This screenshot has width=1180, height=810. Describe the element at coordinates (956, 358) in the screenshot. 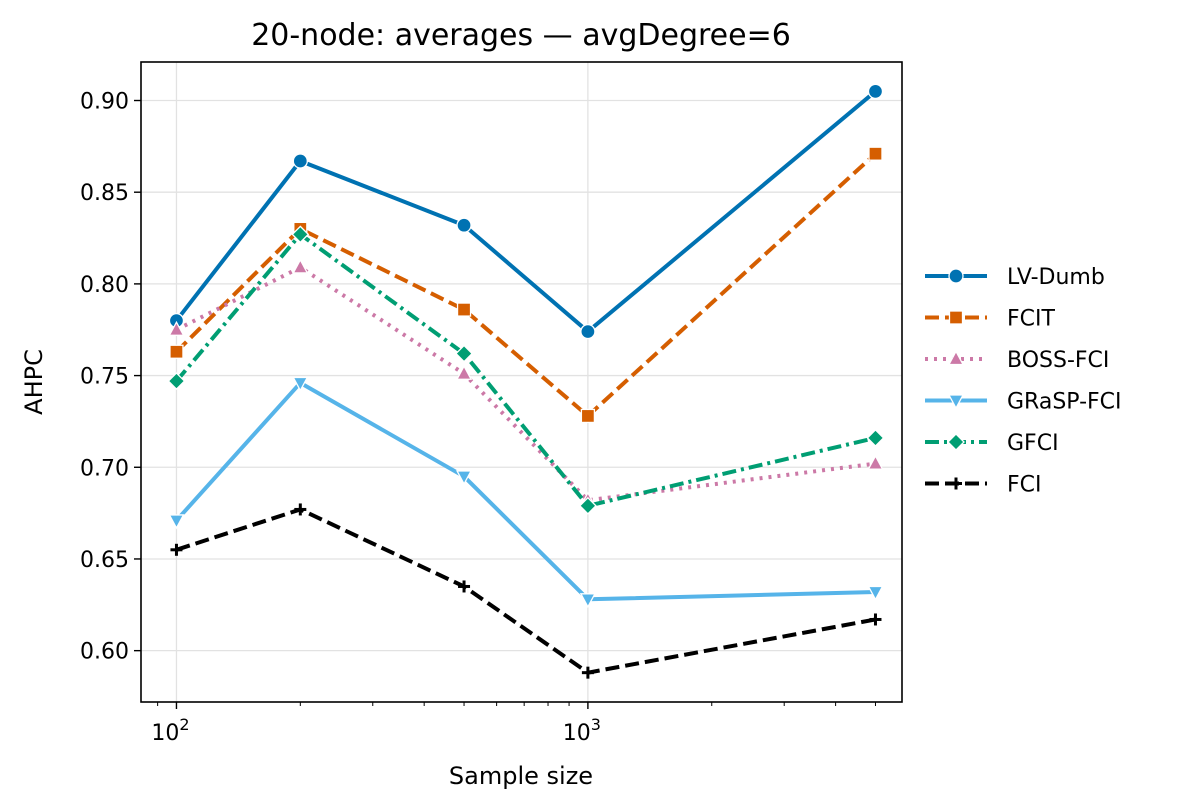

I see `legend-marker-boss-fci` at that location.